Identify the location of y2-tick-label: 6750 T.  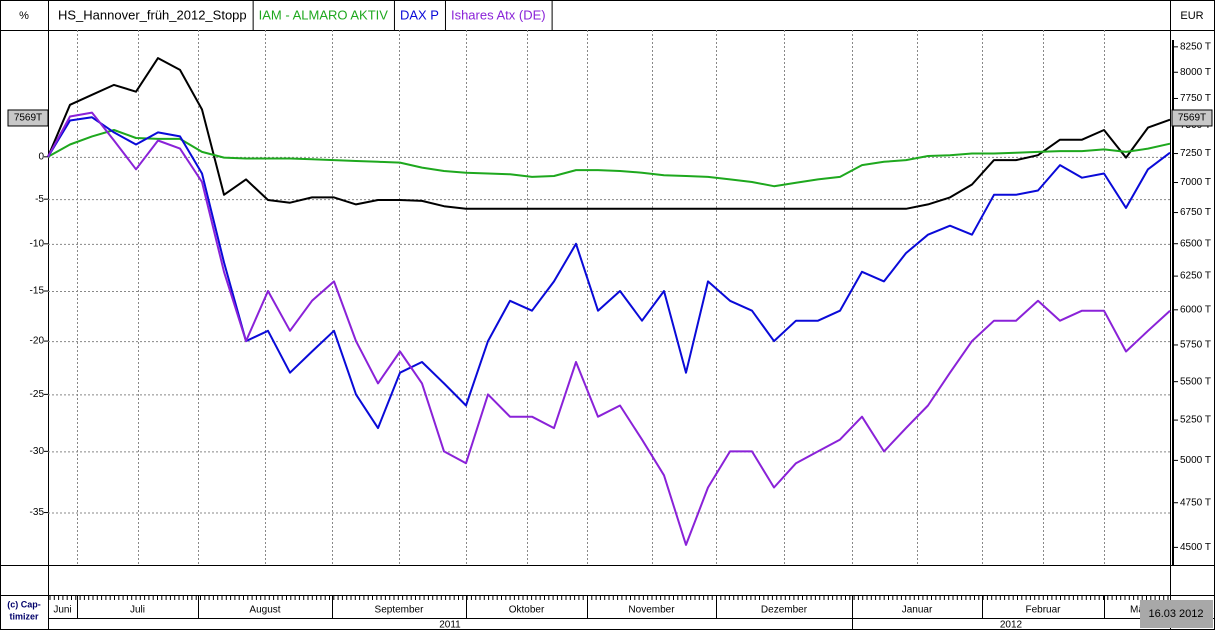
(1195, 212).